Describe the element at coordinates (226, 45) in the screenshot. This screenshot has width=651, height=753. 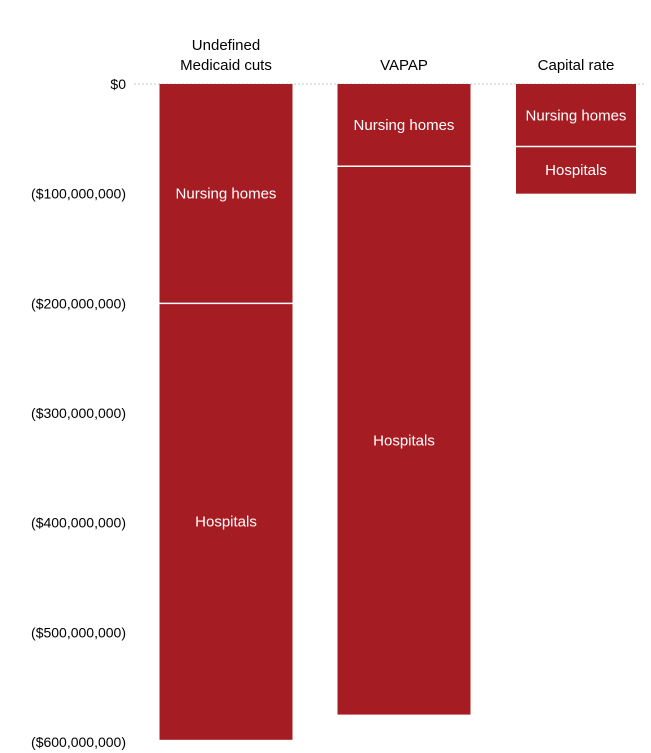
I see `category-label: Undefined` at that location.